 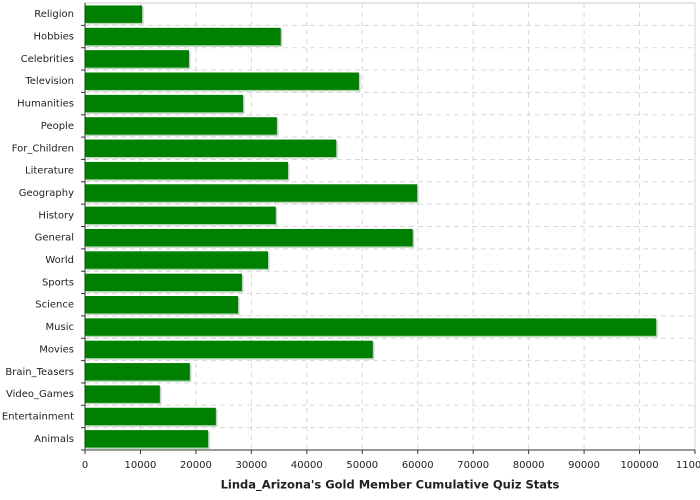 I want to click on y-tick-label: Hobbies, so click(x=54, y=37).